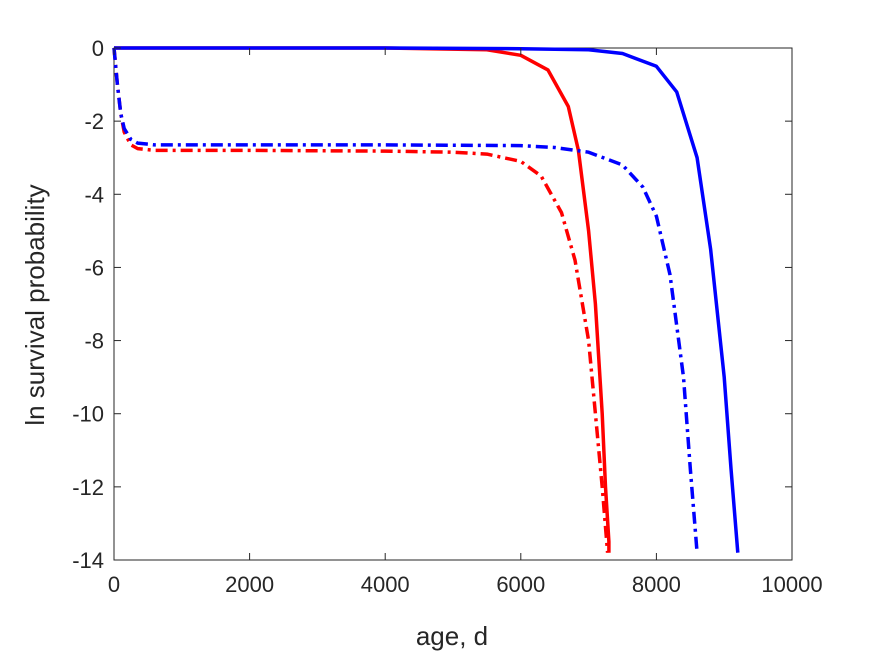  What do you see at coordinates (88, 414) in the screenshot?
I see `y-tick-label: -10` at bounding box center [88, 414].